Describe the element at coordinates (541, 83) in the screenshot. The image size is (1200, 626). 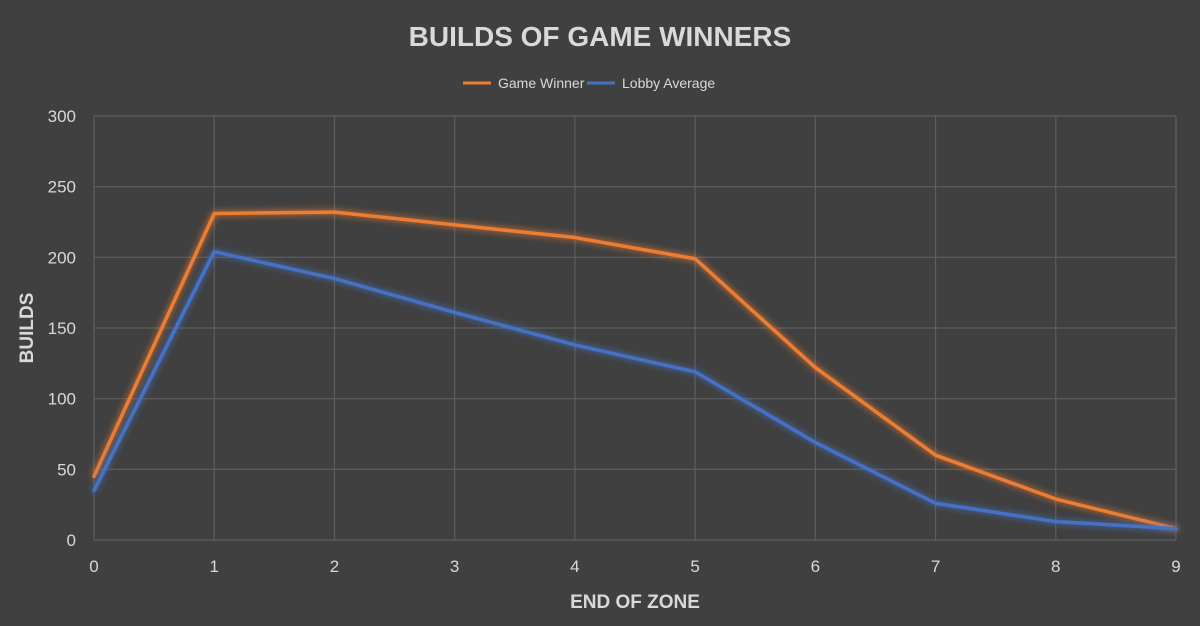
I see `legend-label: Game Winner` at that location.